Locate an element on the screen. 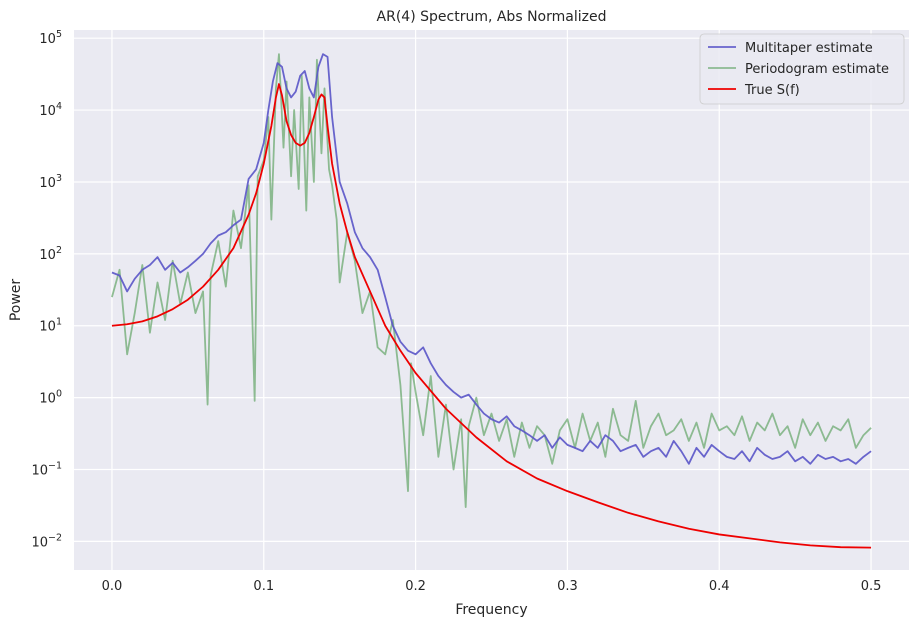 This screenshot has height=626, width=919. x-tick-label: 0.3 is located at coordinates (567, 586).